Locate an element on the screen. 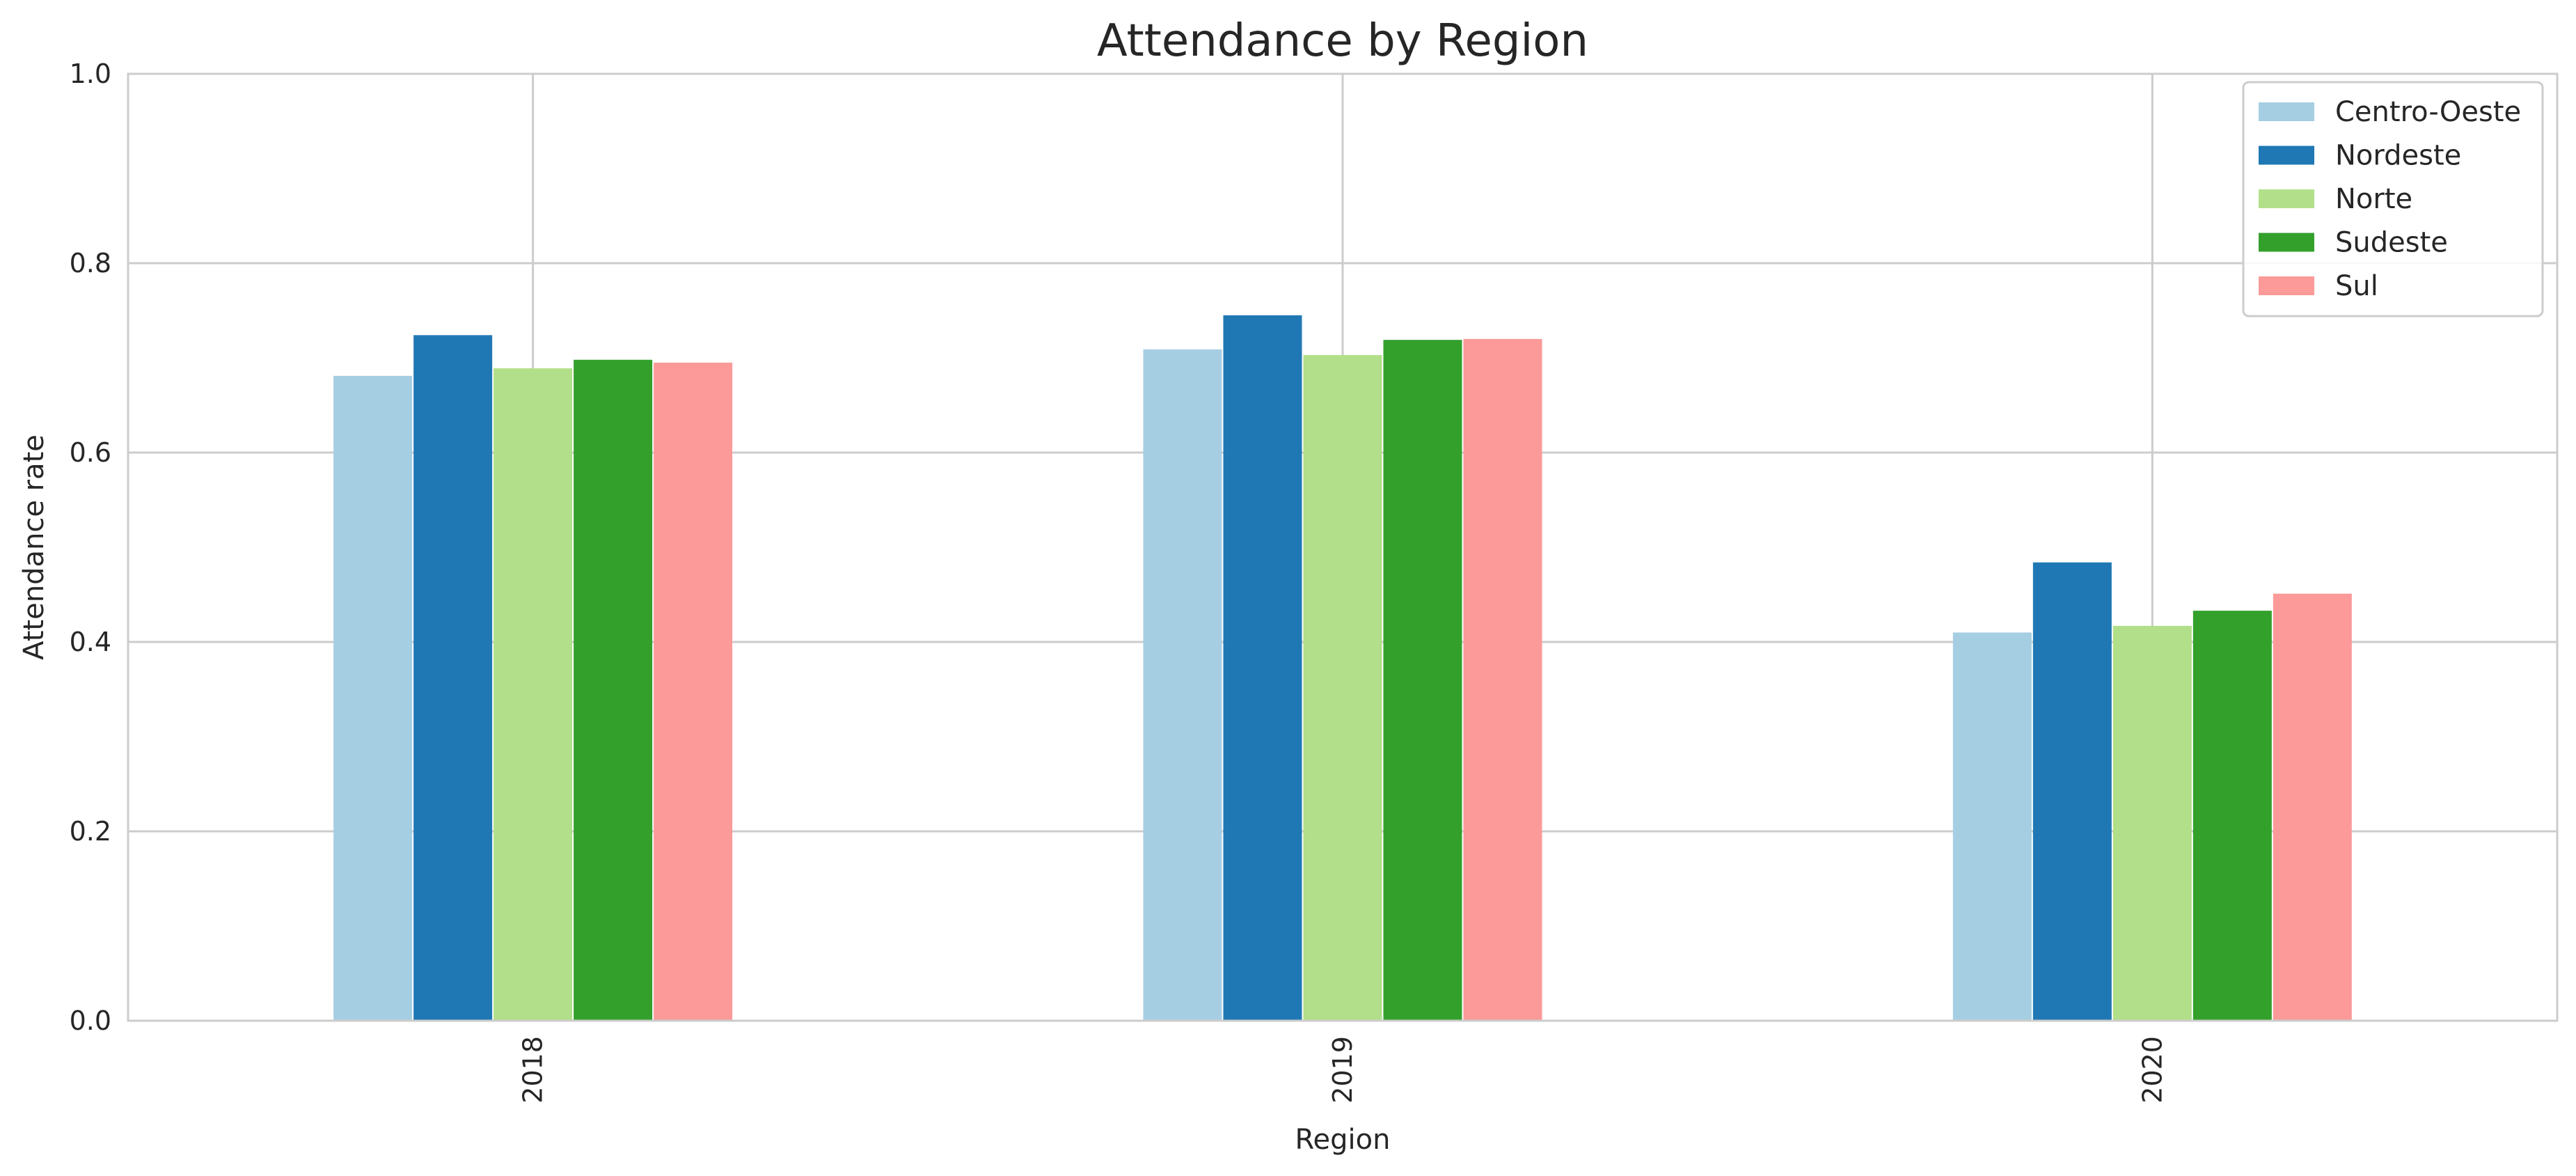 This screenshot has width=2576, height=1176. legend: Centro-Oeste Nordeste Norte Sudeste Sul is located at coordinates (2393, 199).